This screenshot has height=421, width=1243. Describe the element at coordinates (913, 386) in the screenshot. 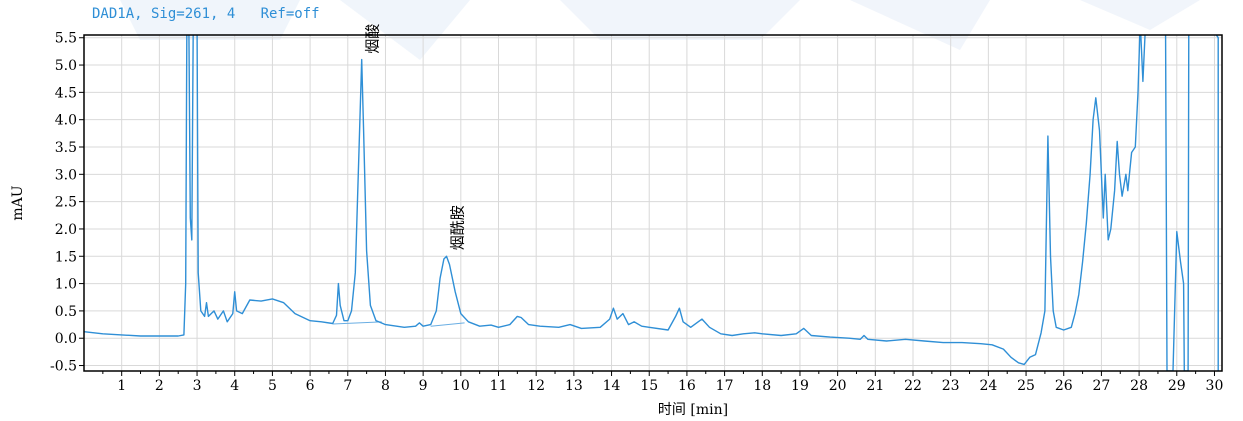

I see `x-tick-label: 22` at that location.